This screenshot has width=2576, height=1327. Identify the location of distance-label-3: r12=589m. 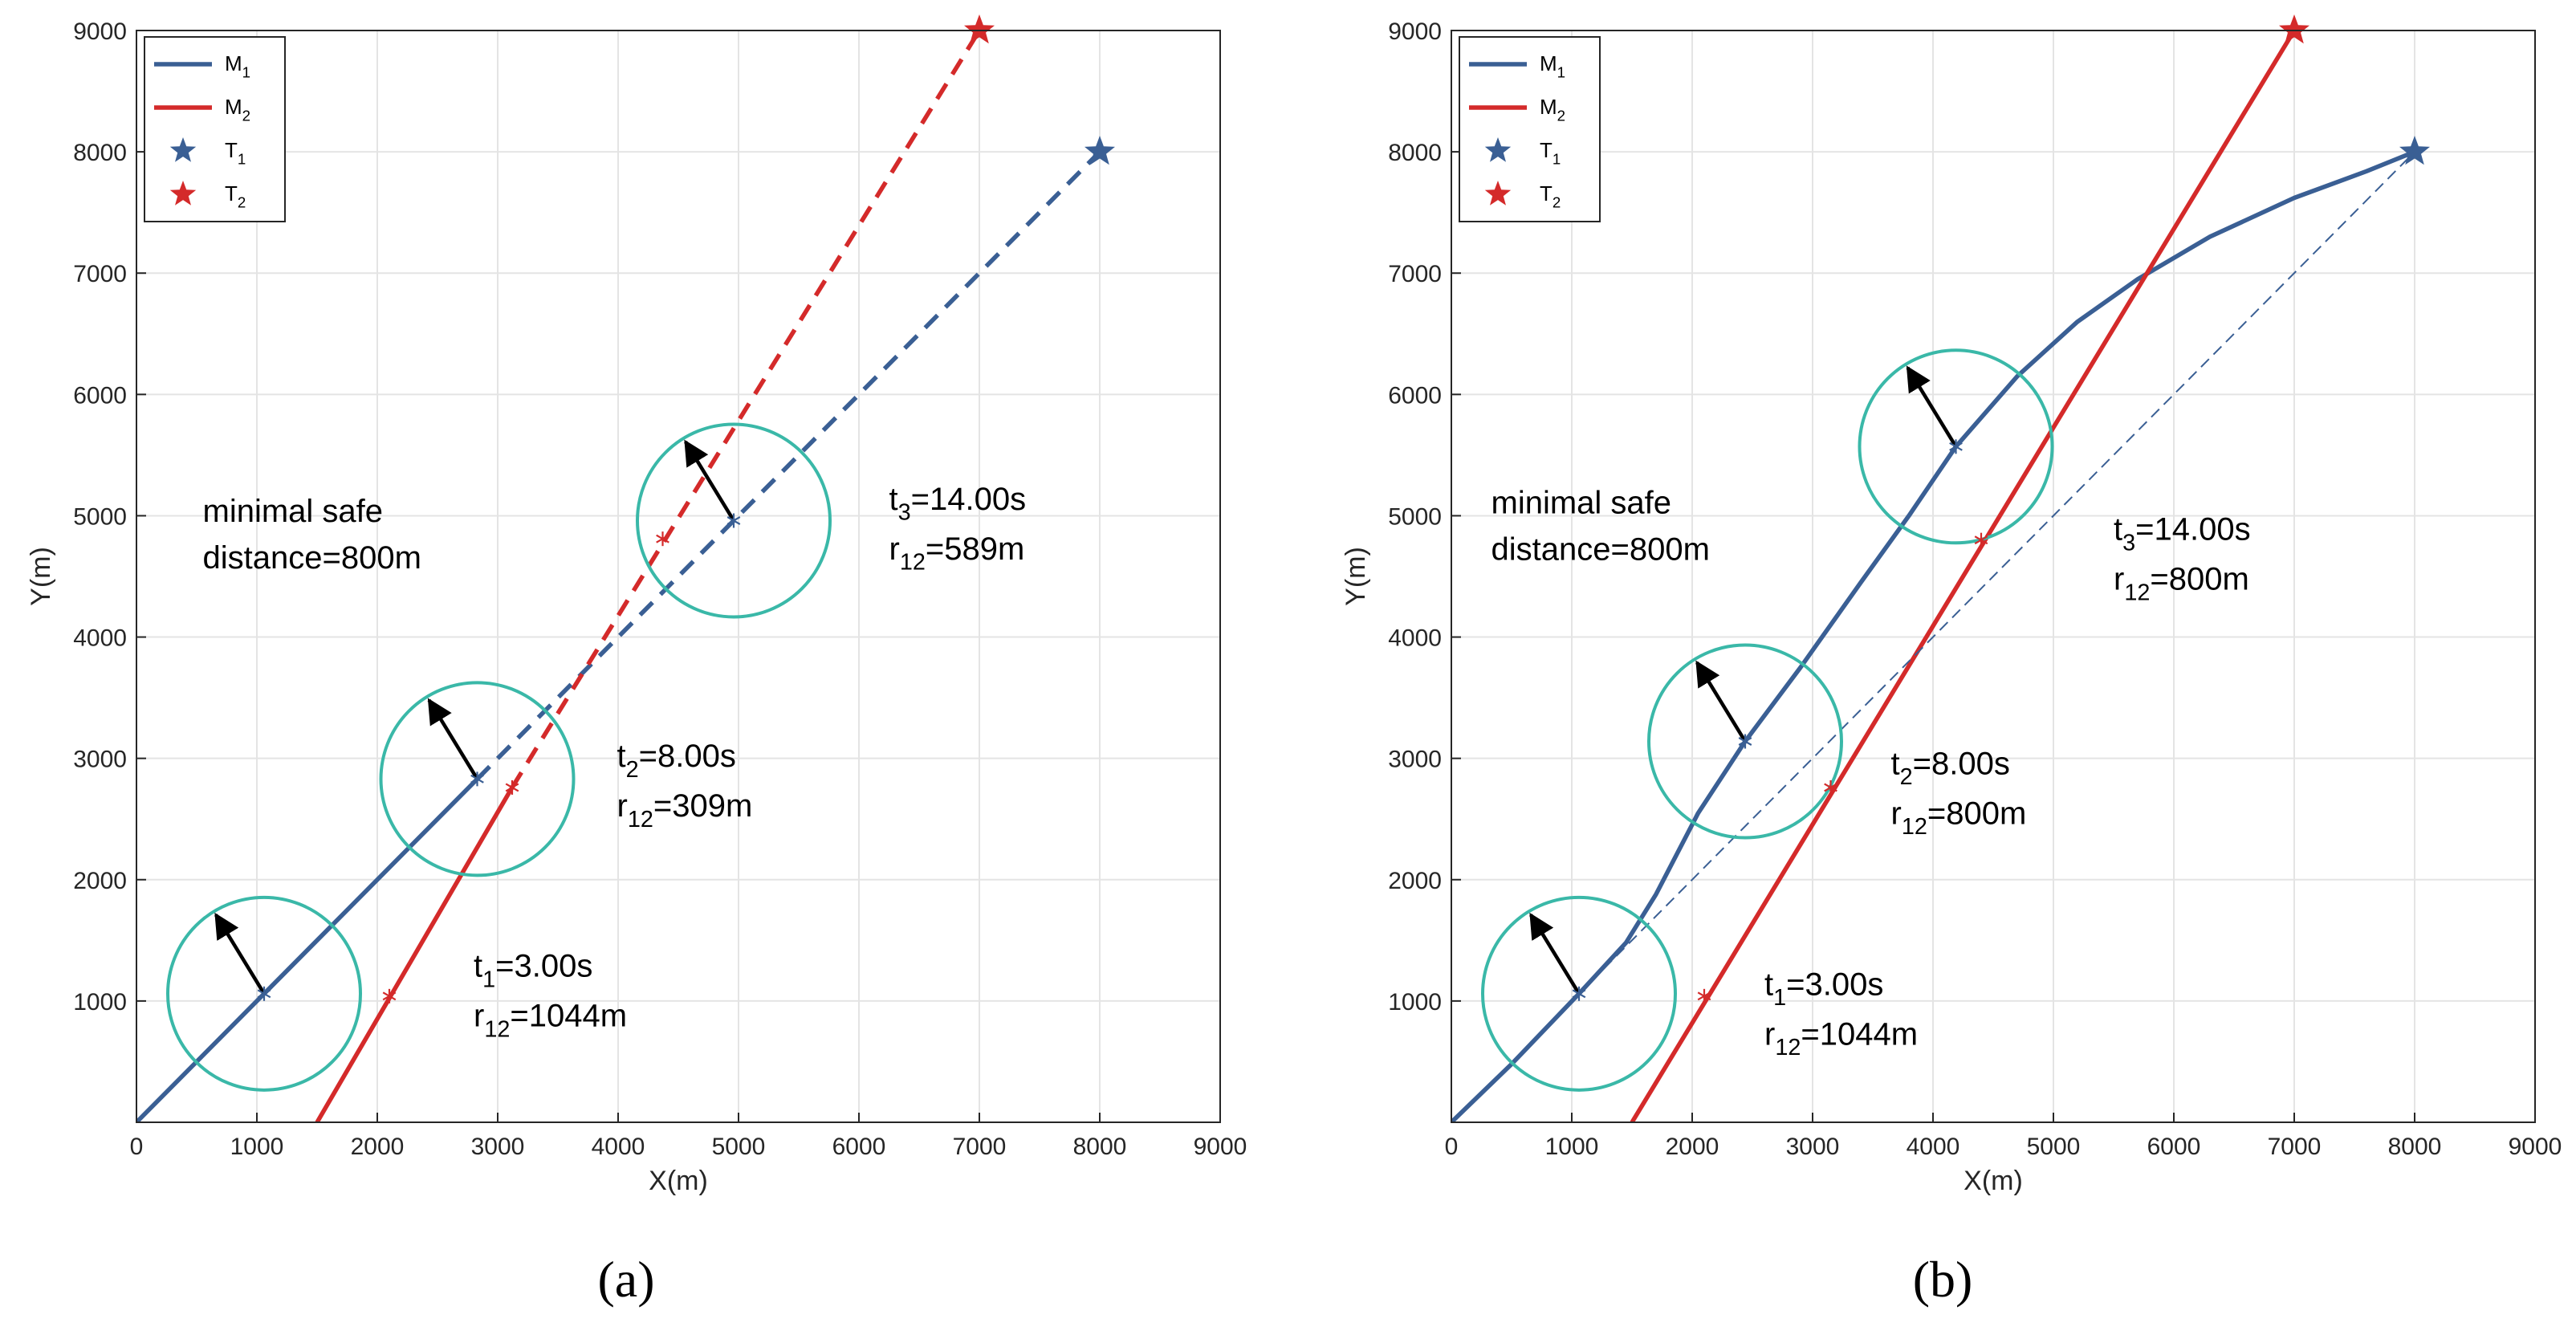
(957, 554).